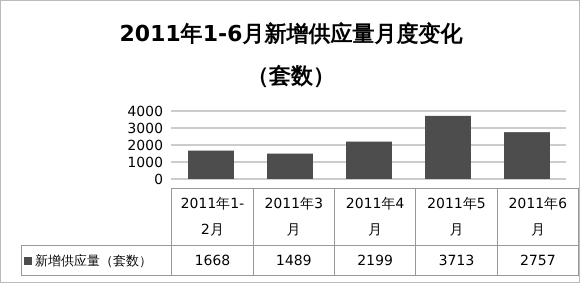 This screenshot has width=580, height=283. What do you see at coordinates (537, 217) in the screenshot?
I see `x-tick-label: 2011年6月` at bounding box center [537, 217].